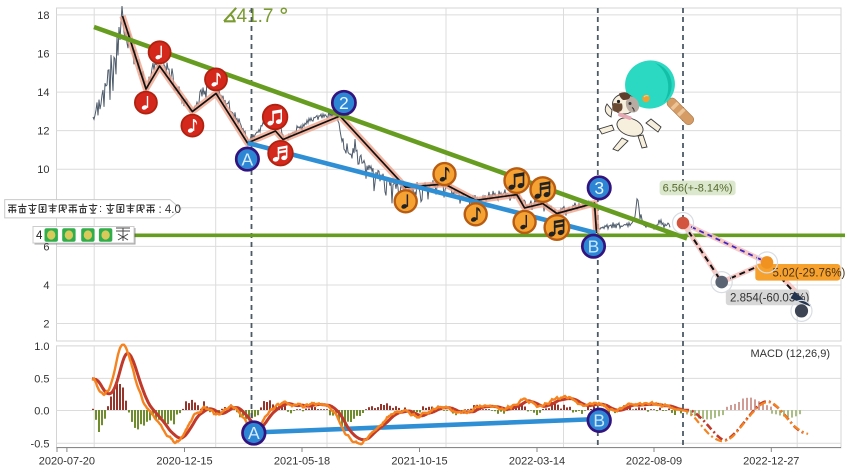 The image size is (845, 476). Describe the element at coordinates (170, 210) in the screenshot. I see `svg-text:: 4.0: : 4.0` at that location.